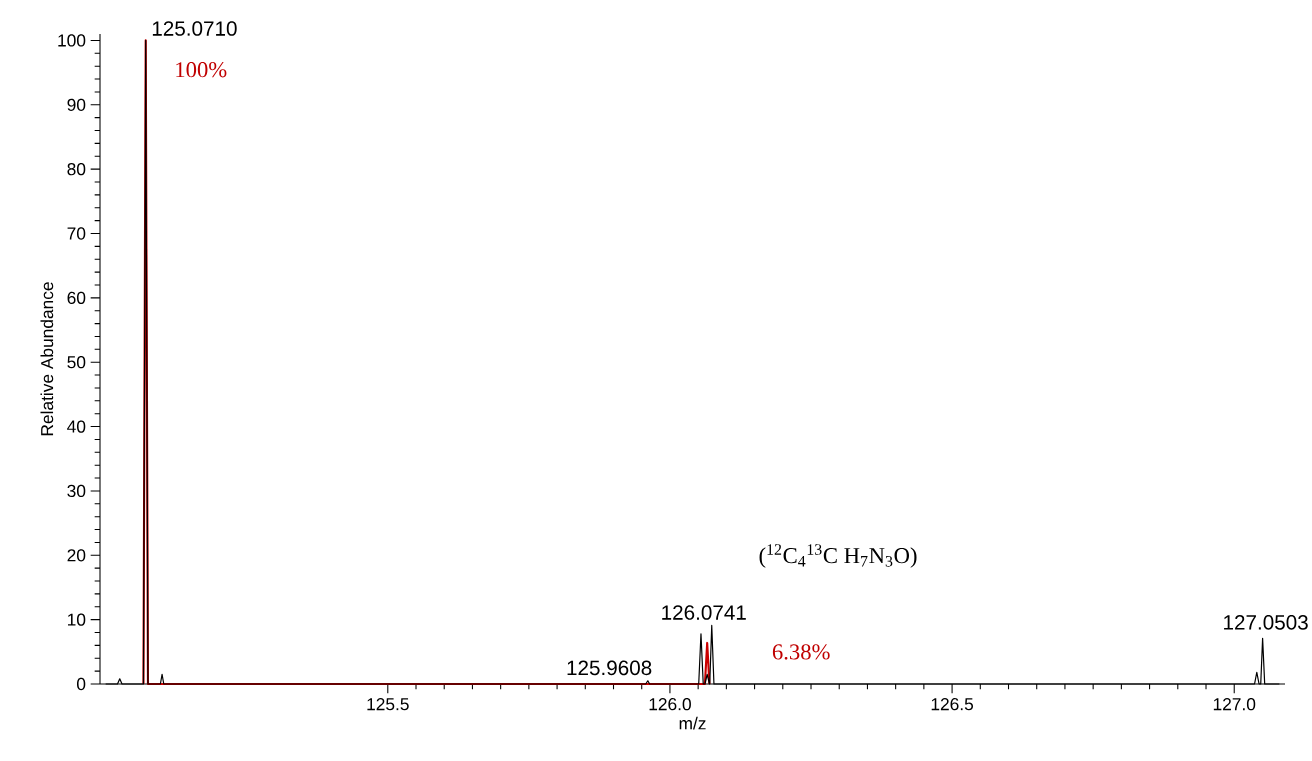  What do you see at coordinates (388, 704) in the screenshot?
I see `x-tick-label: 125.5` at bounding box center [388, 704].